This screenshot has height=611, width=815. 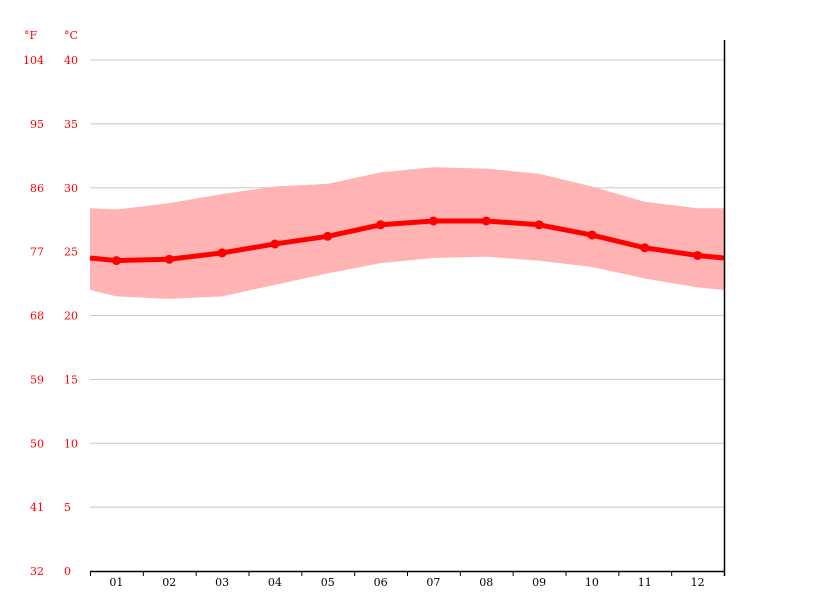 What do you see at coordinates (539, 582) in the screenshot?
I see `x-tick-label: 09` at bounding box center [539, 582].